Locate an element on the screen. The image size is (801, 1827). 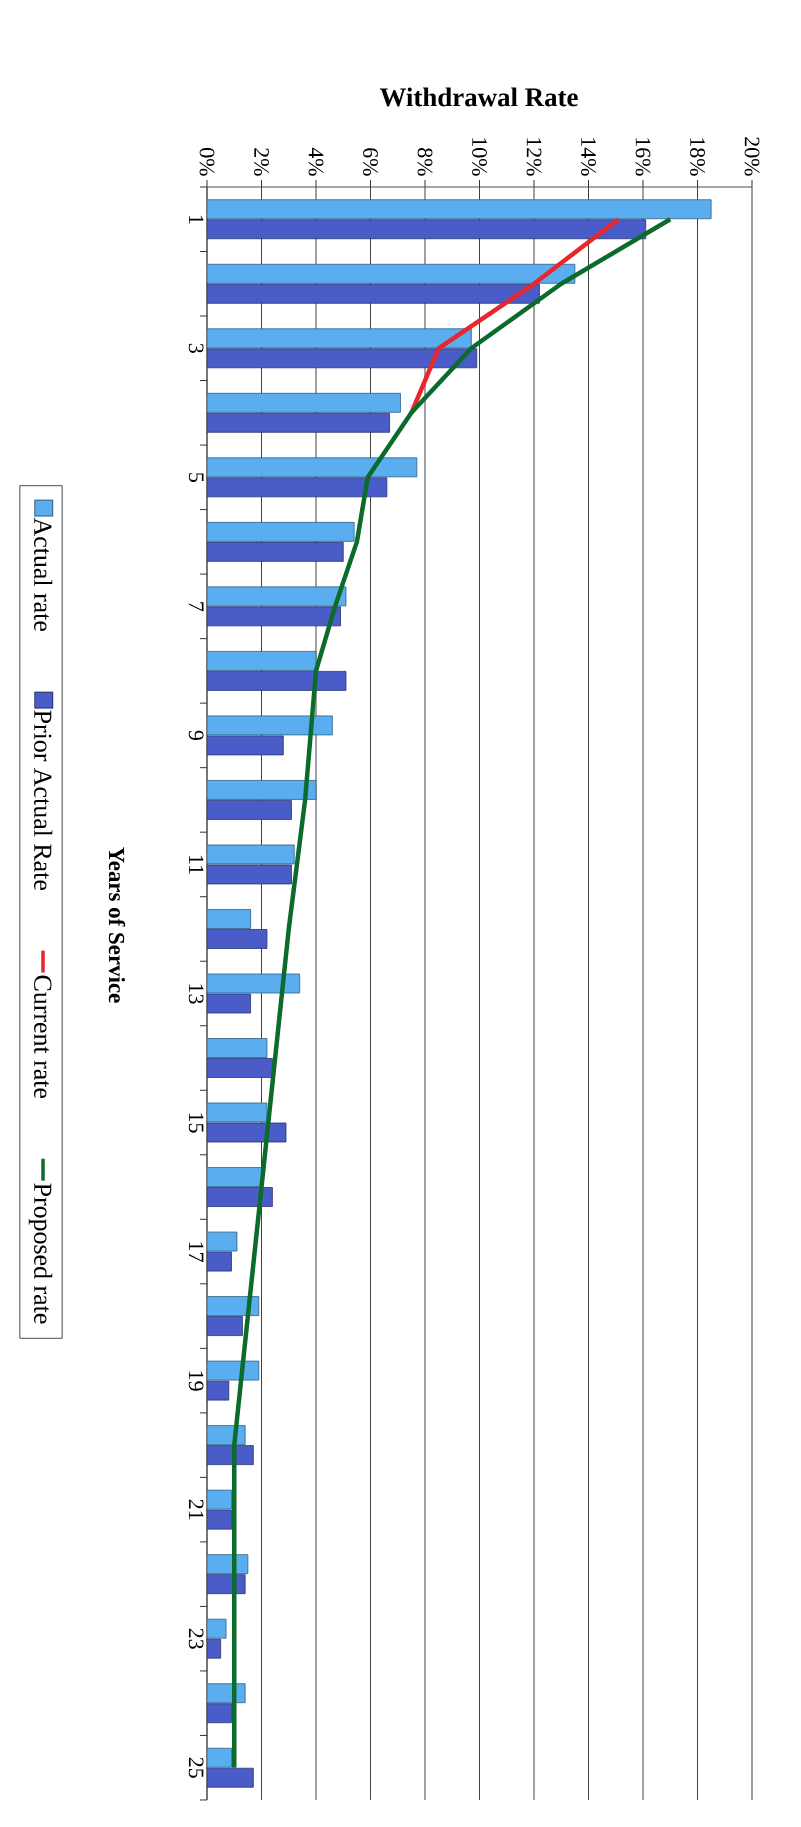
legend-label: Prior Actual Rate is located at coordinates (43, 800).